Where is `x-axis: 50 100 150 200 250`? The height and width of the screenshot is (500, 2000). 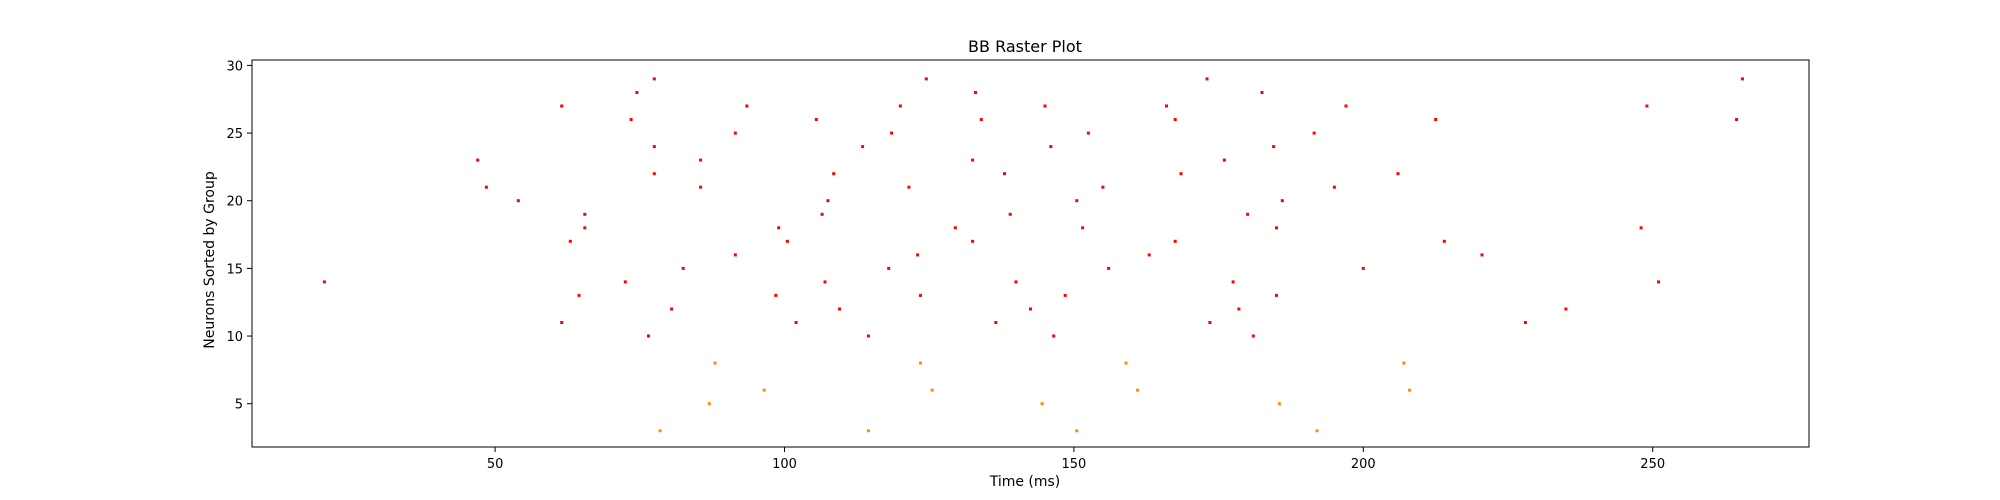 x-axis: 50 100 150 200 250 is located at coordinates (1076, 459).